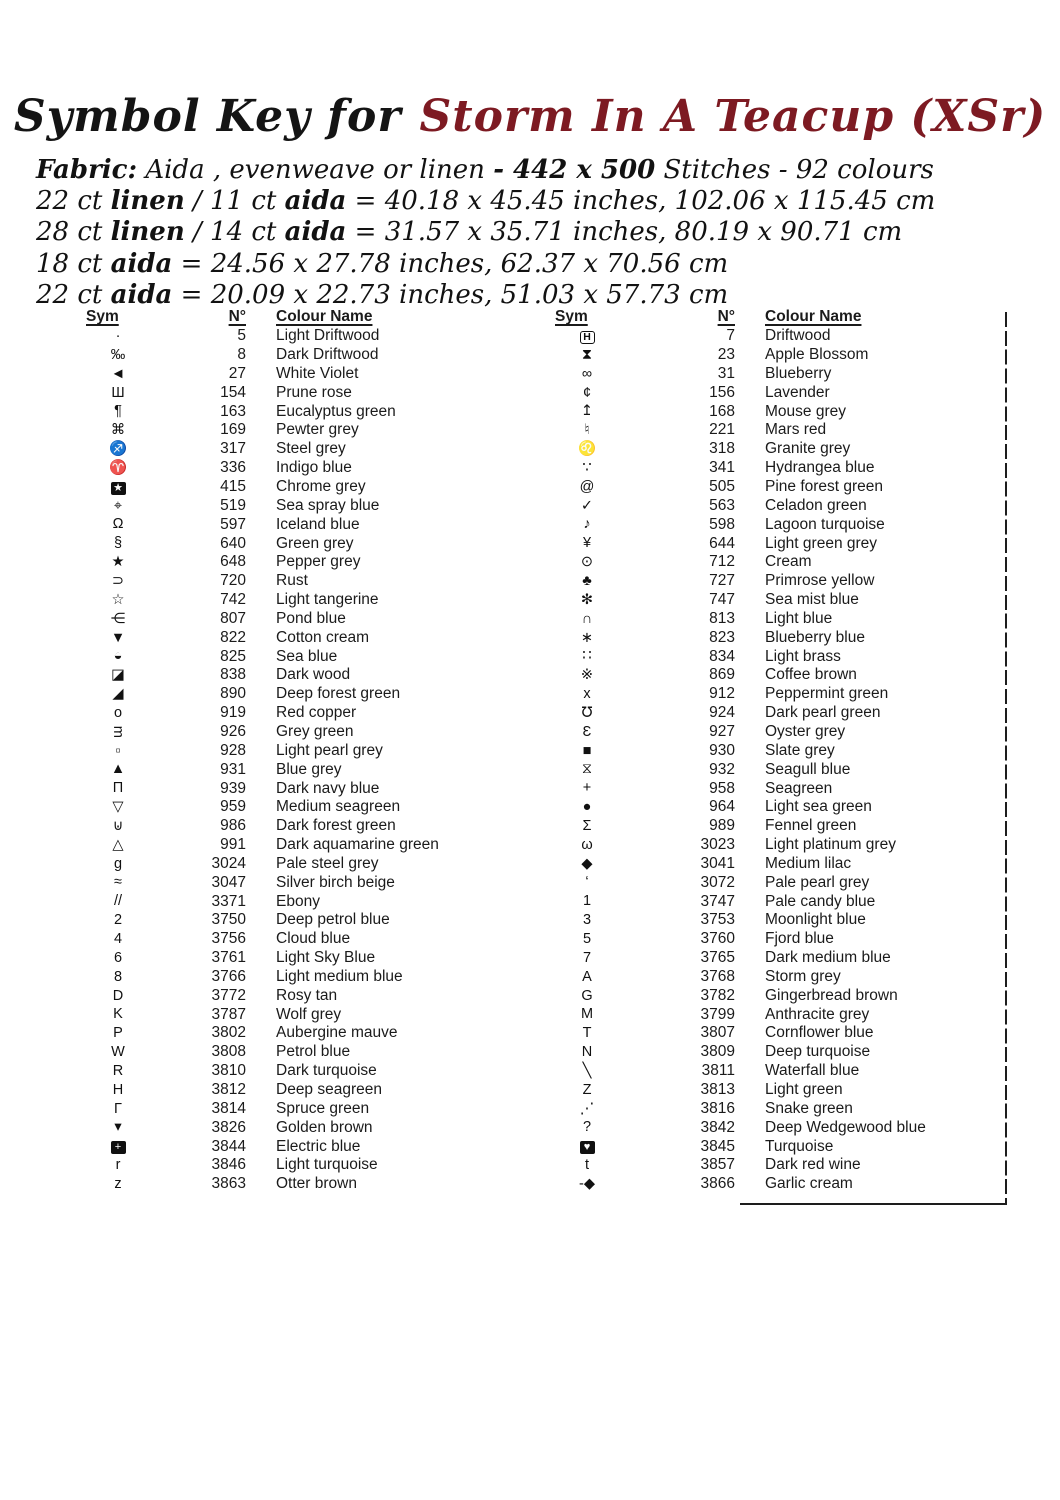  Describe the element at coordinates (118, 467) in the screenshot. I see `symbol-glyph: ♈` at that location.